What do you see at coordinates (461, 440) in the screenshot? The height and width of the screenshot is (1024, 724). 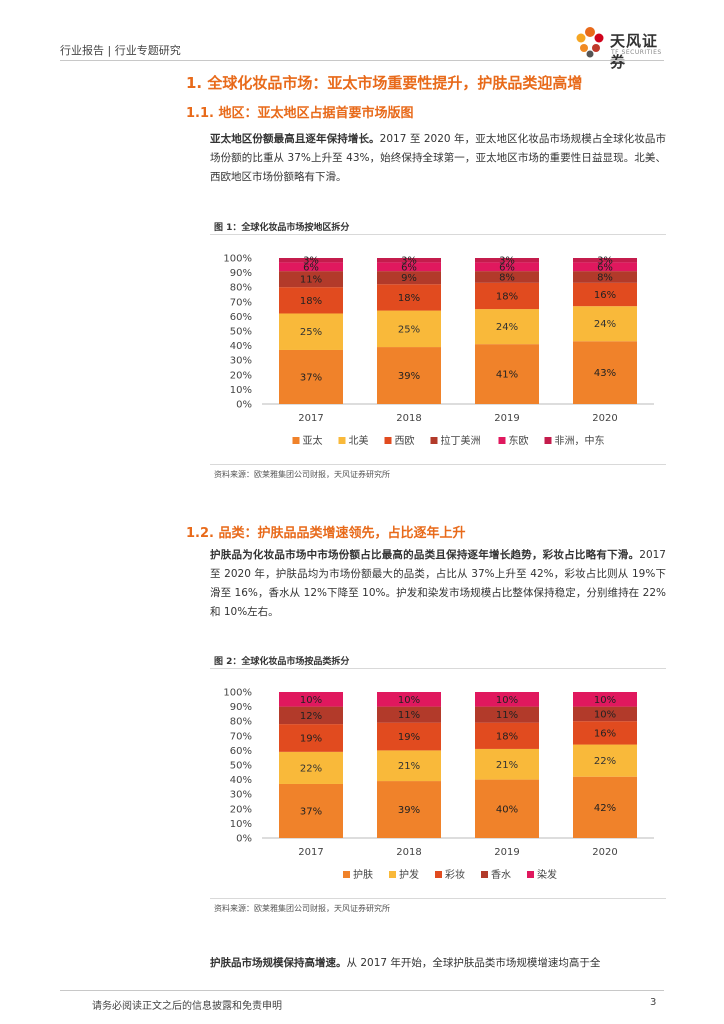 I see `legend-label: 拉丁美洲` at bounding box center [461, 440].